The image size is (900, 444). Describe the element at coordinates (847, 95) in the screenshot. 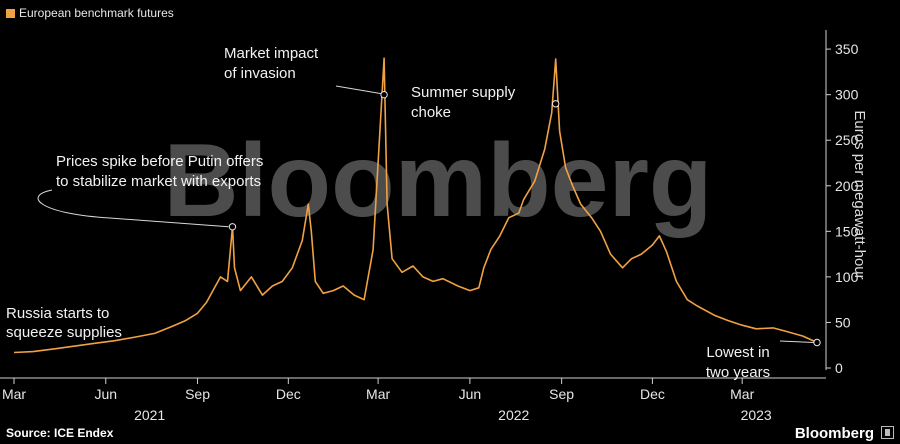

I see `y-tick-label: 300` at that location.